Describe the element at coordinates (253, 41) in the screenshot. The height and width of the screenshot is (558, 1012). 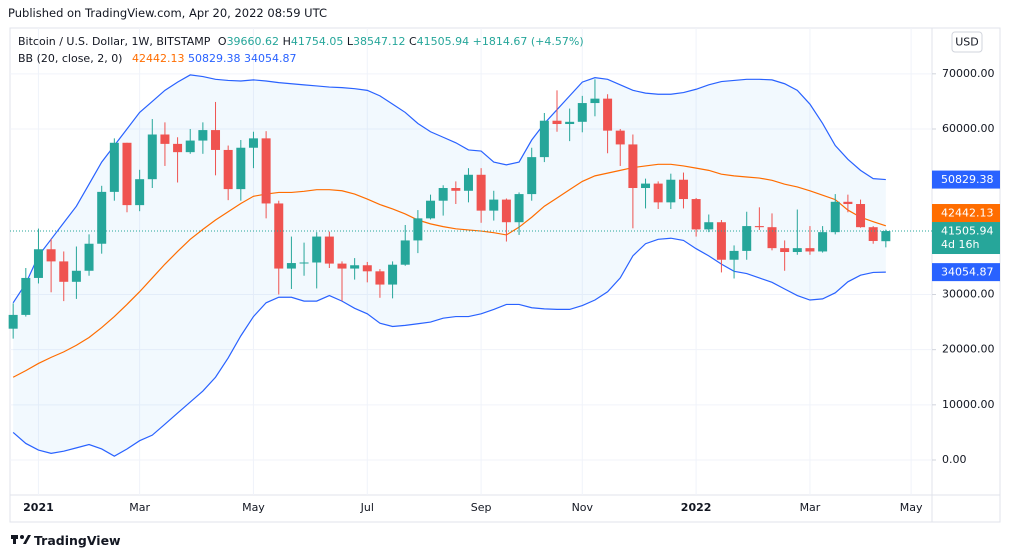
I see `legend-value: 39660.62` at that location.